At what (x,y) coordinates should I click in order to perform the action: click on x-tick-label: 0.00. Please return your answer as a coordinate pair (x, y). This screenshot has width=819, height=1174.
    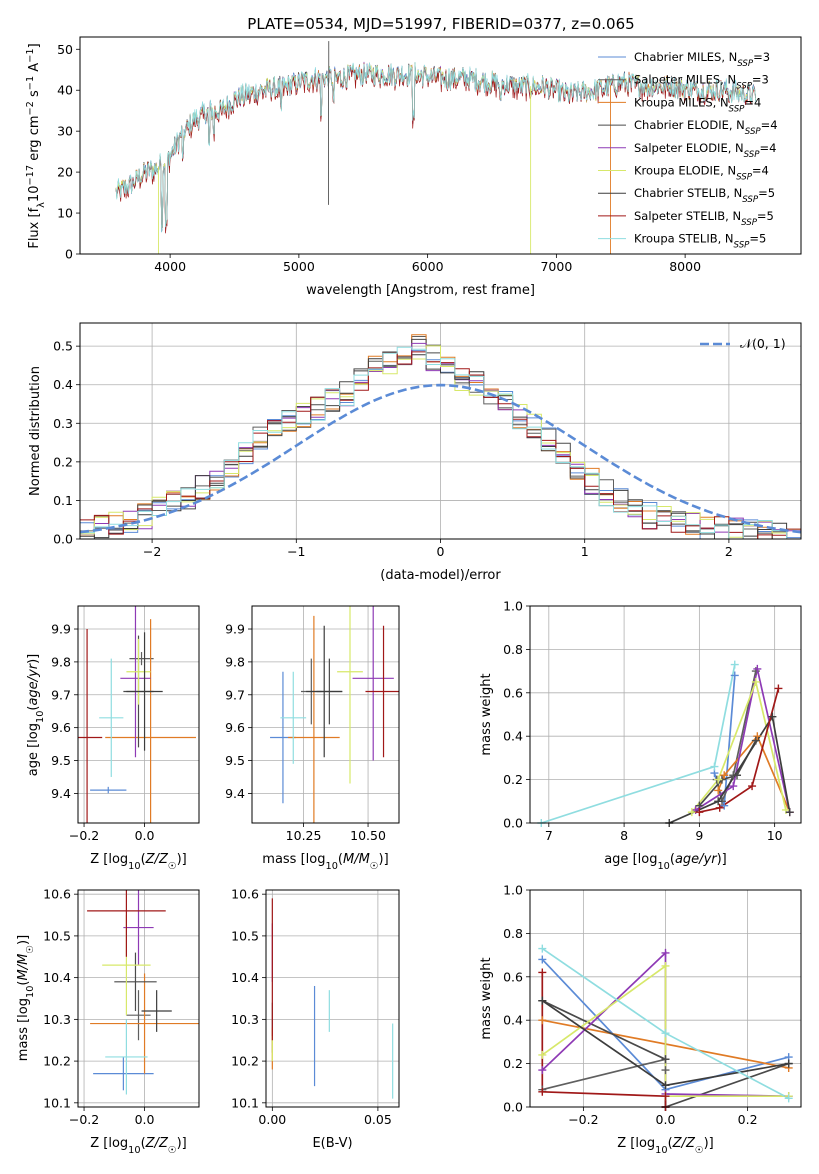
    Looking at the image, I should click on (272, 1119).